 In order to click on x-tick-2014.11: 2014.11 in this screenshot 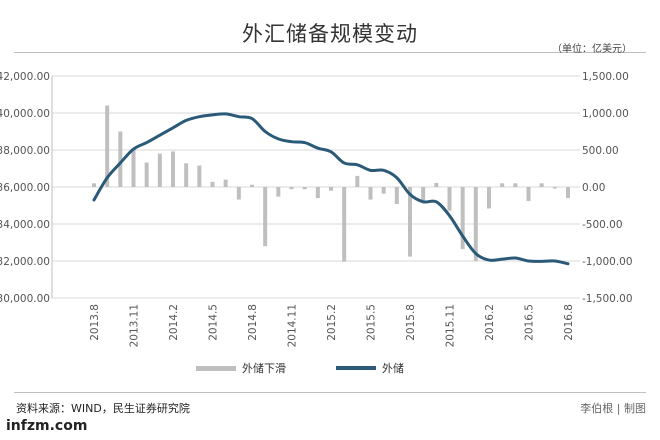, I will do `click(293, 325)`.